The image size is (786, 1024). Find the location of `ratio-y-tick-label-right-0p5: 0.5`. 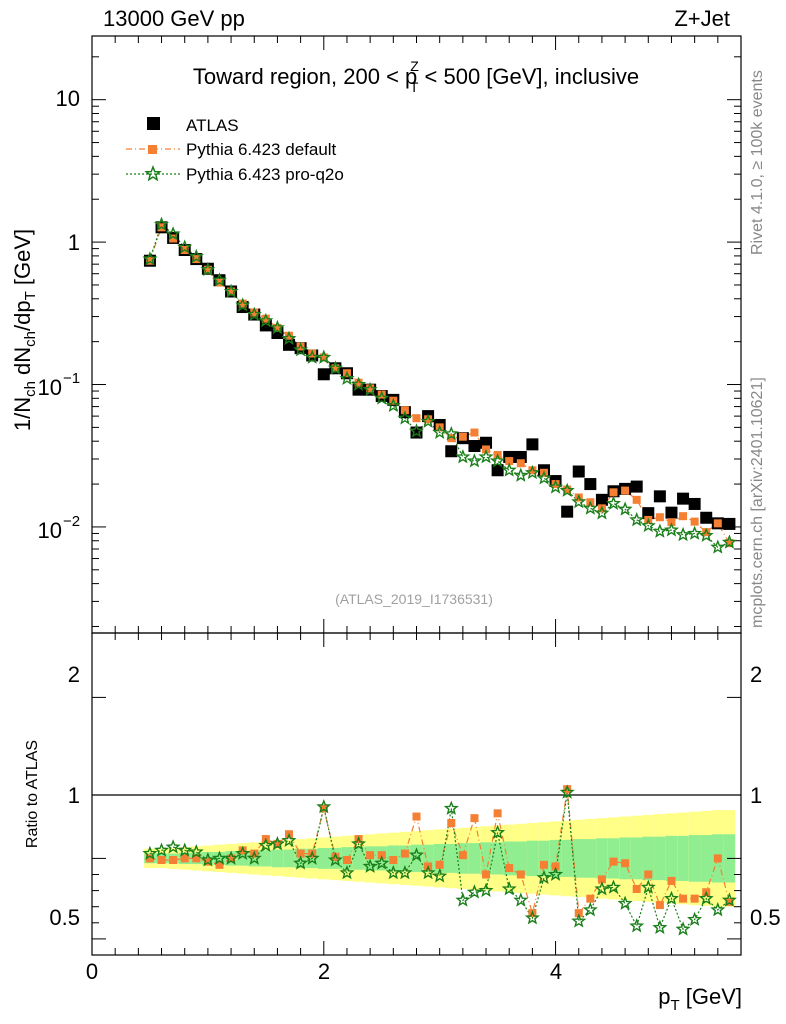

ratio-y-tick-label-right-0p5: 0.5 is located at coordinates (765, 917).